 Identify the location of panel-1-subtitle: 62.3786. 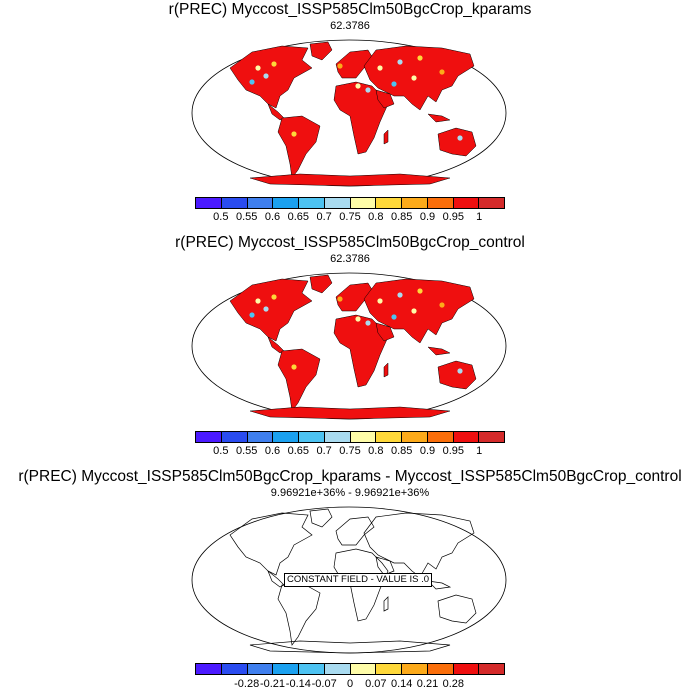
(350, 26).